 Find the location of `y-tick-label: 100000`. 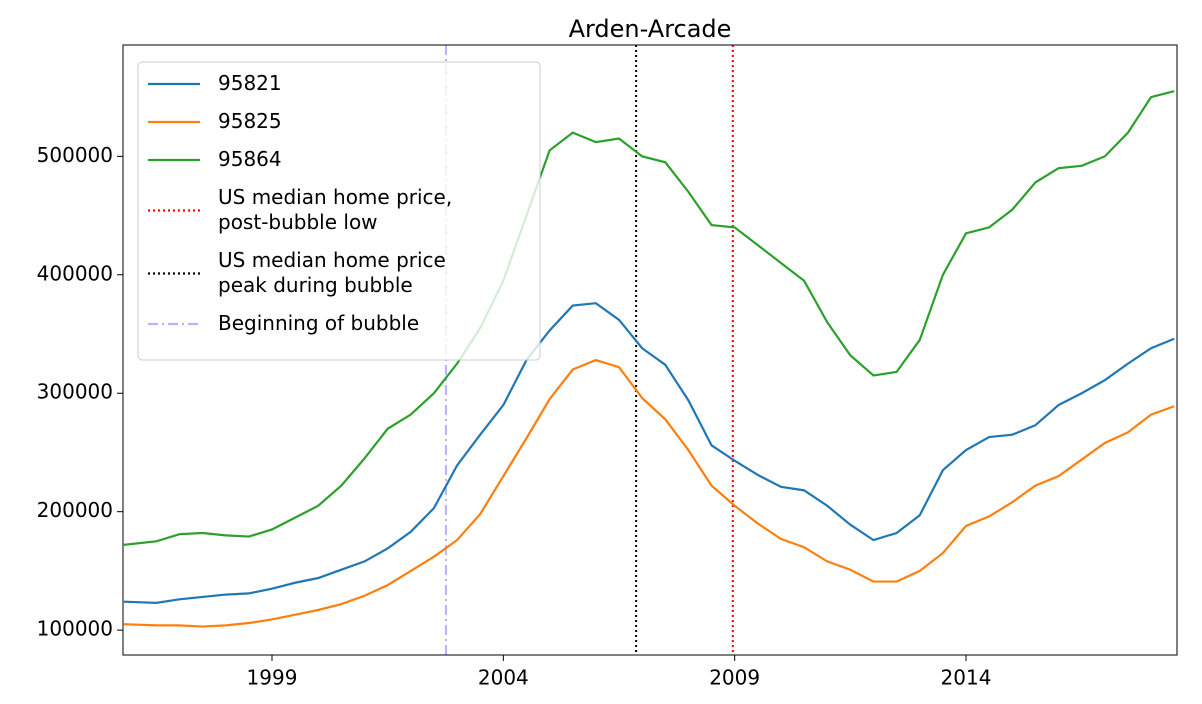

y-tick-label: 100000 is located at coordinates (75, 629).